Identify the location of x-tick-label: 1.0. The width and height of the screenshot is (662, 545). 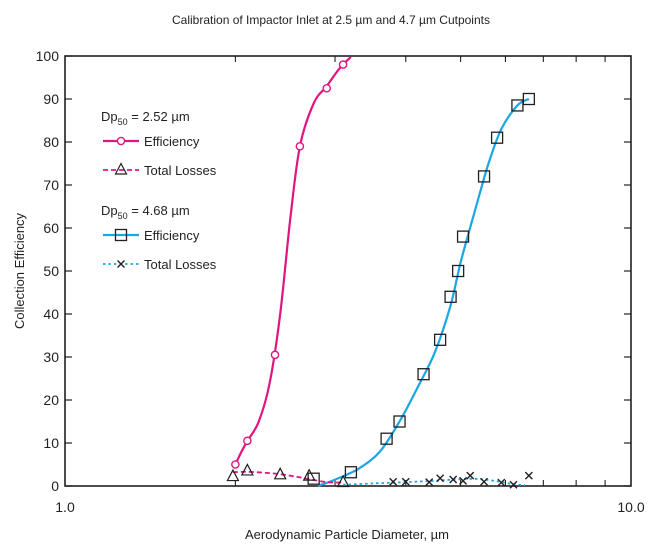
(65, 507).